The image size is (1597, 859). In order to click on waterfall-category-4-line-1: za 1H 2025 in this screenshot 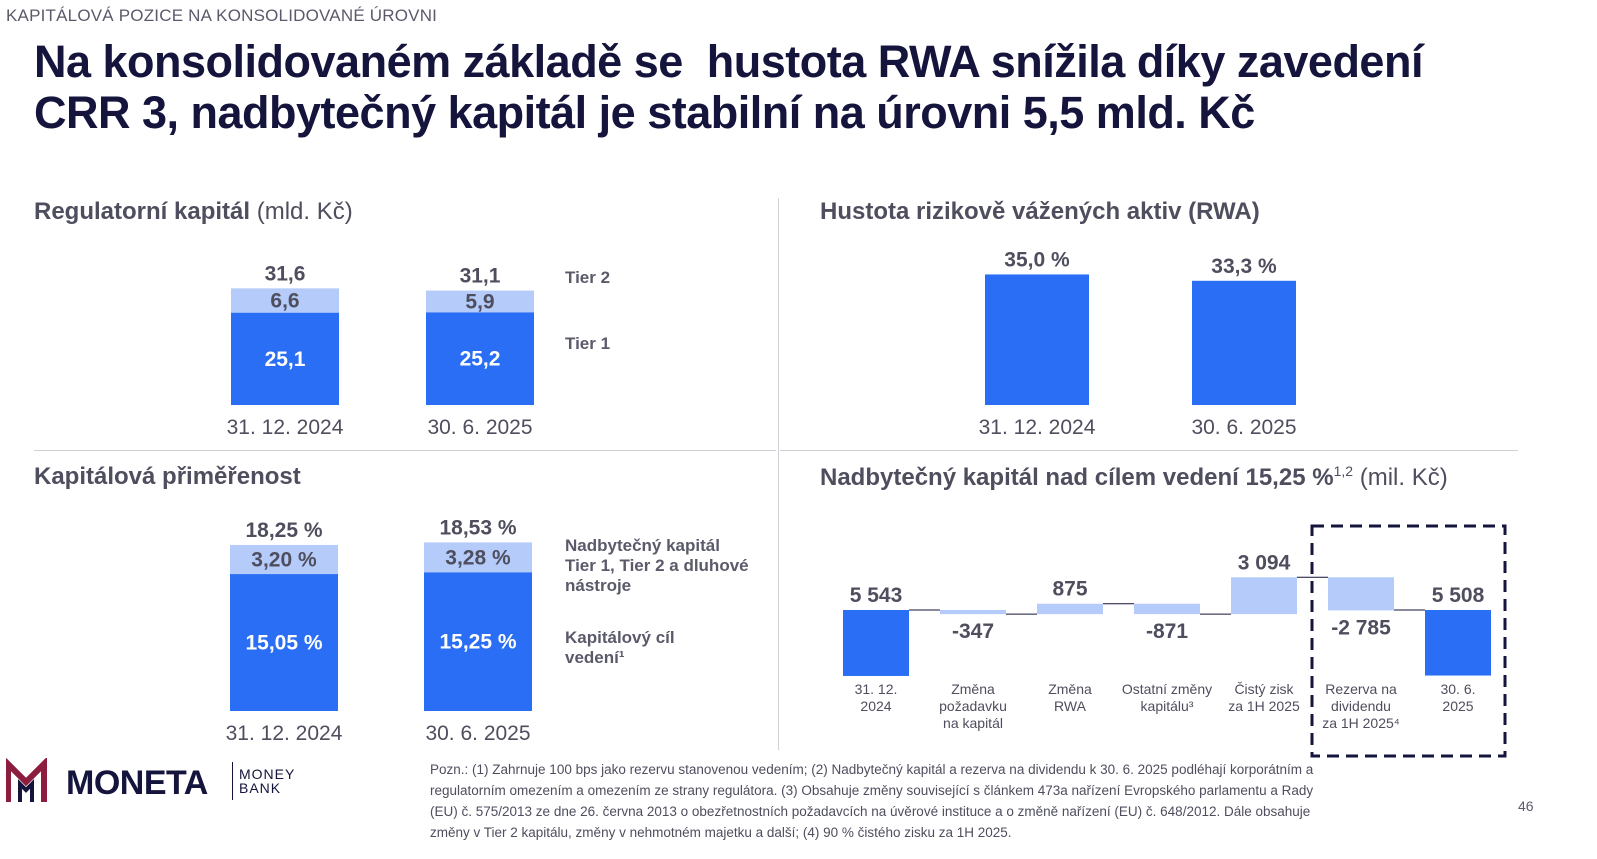, I will do `click(1264, 706)`.